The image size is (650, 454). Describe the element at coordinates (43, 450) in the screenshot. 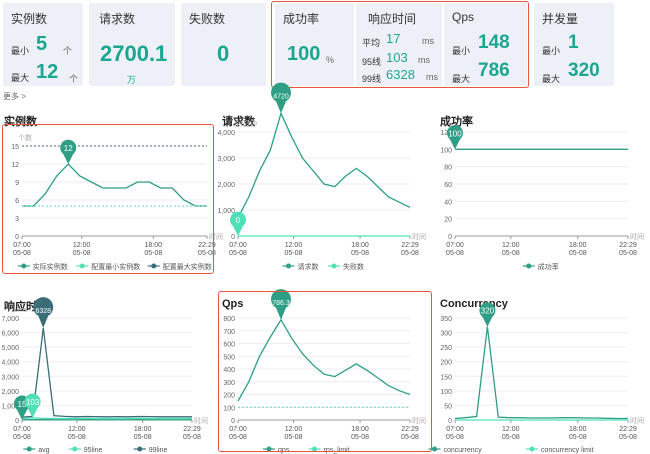

I see `legend-label: avg` at that location.